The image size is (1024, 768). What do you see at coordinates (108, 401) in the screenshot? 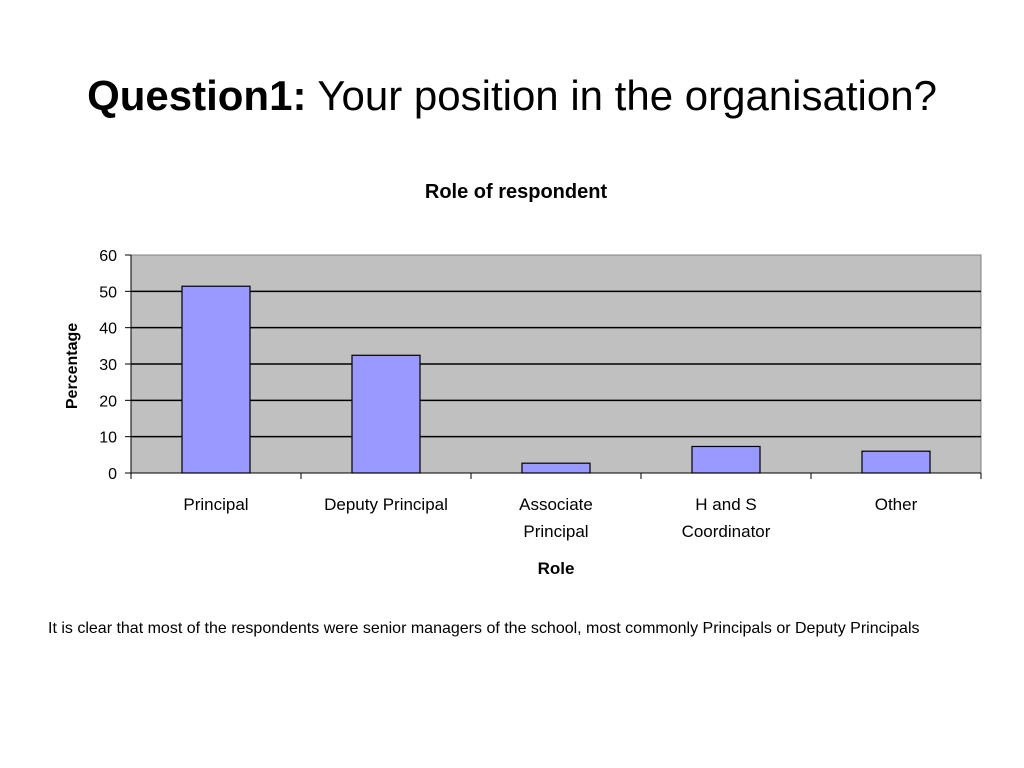
I see `y-tick-label: 20` at bounding box center [108, 401].